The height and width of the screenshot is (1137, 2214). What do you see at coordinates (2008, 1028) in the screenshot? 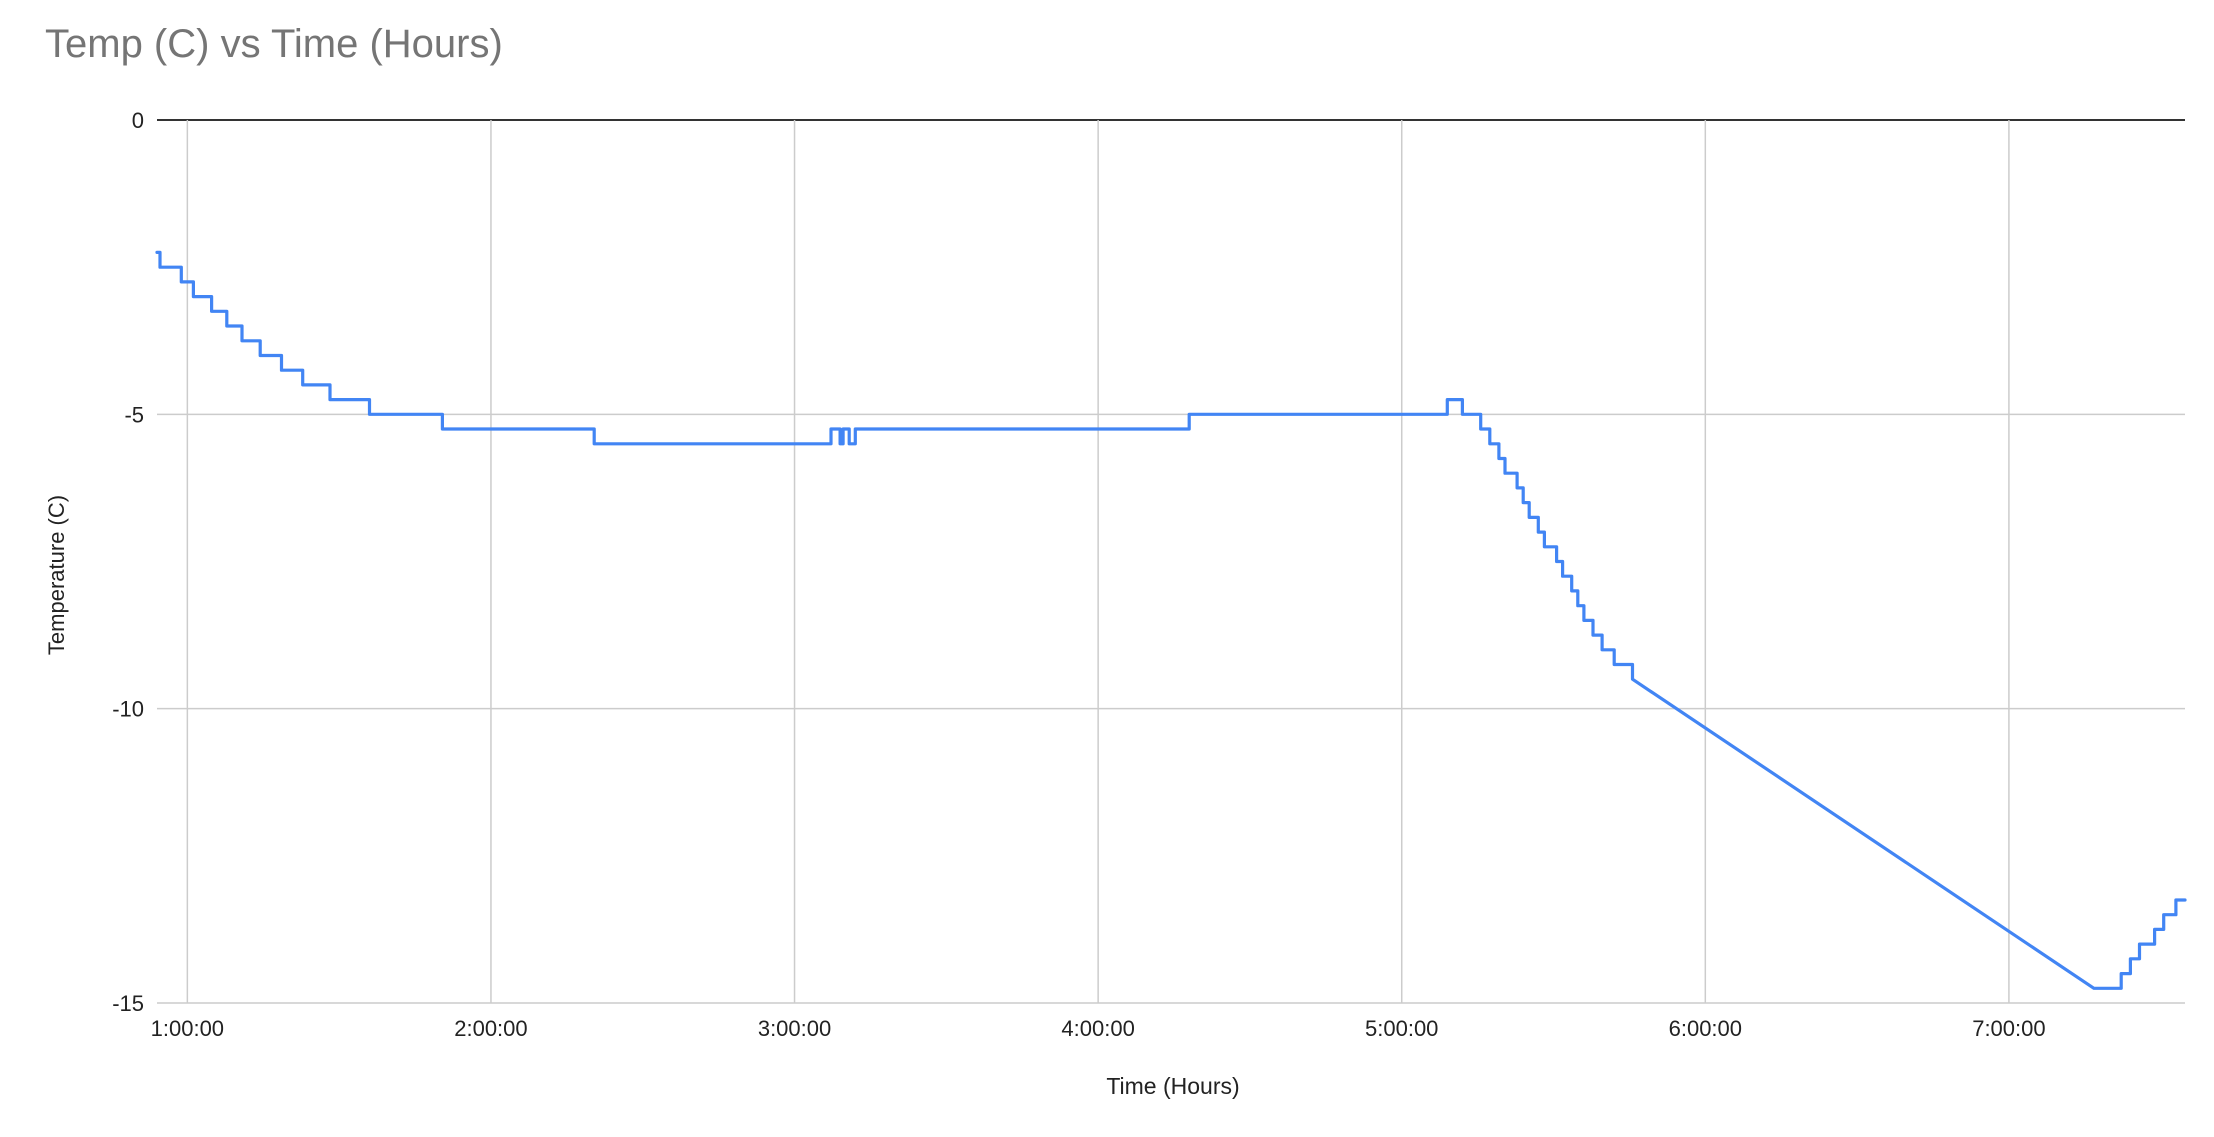
I see `x-tick-label: 7:00:00` at bounding box center [2008, 1028].